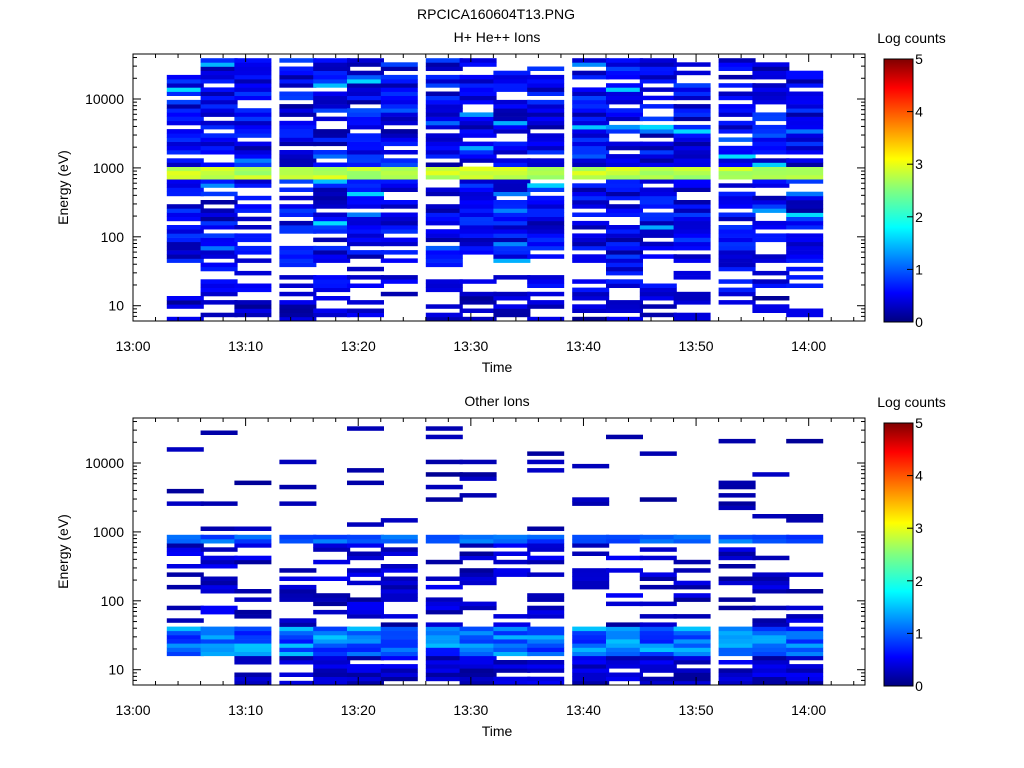 Image resolution: width=1024 pixels, height=768 pixels. Describe the element at coordinates (497, 731) in the screenshot. I see `x-axis-label: Time` at that location.